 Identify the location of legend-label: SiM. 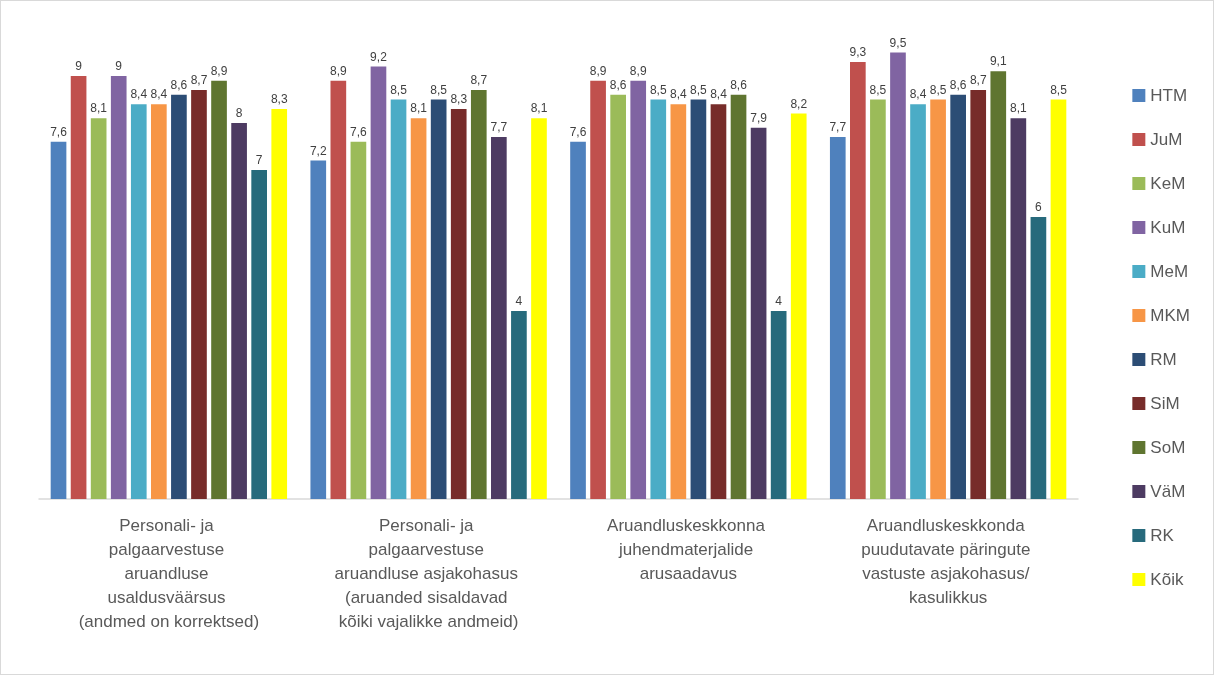
(1165, 403).